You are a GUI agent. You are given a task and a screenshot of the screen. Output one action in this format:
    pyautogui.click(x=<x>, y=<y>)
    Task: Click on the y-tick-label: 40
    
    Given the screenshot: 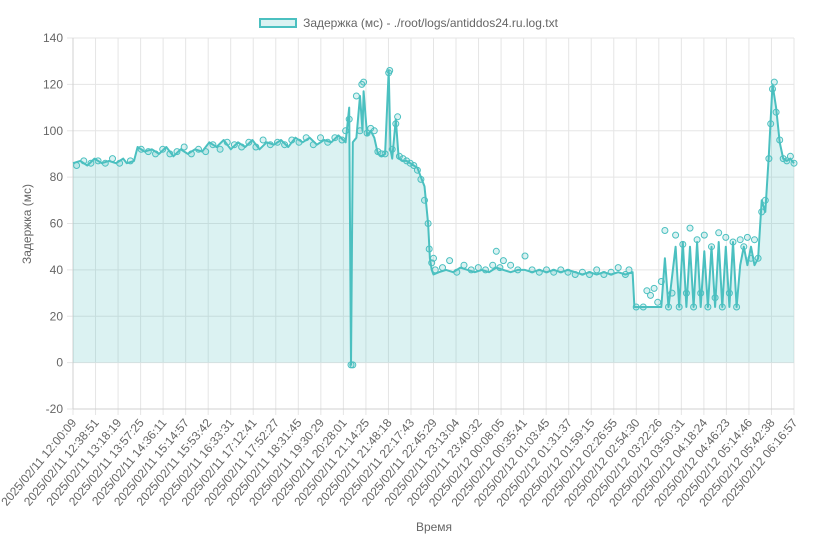 What is the action you would take?
    pyautogui.click(x=57, y=270)
    